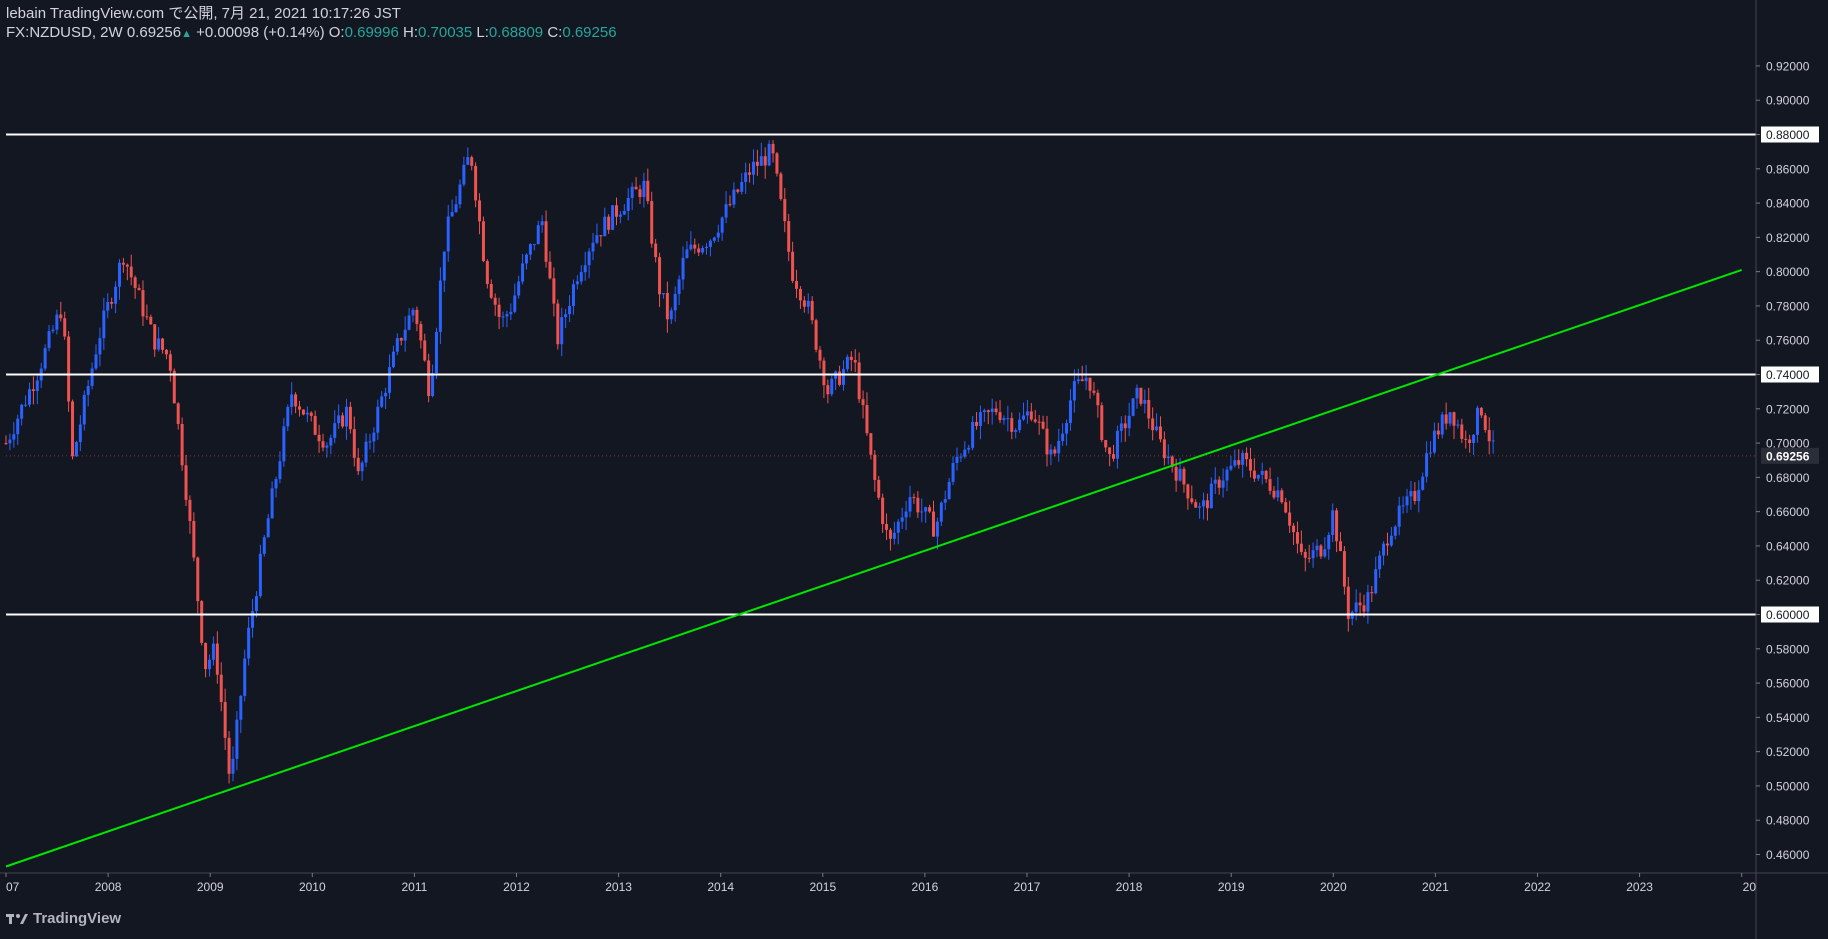  Describe the element at coordinates (108, 887) in the screenshot. I see `x-tick-label: 2008` at that location.